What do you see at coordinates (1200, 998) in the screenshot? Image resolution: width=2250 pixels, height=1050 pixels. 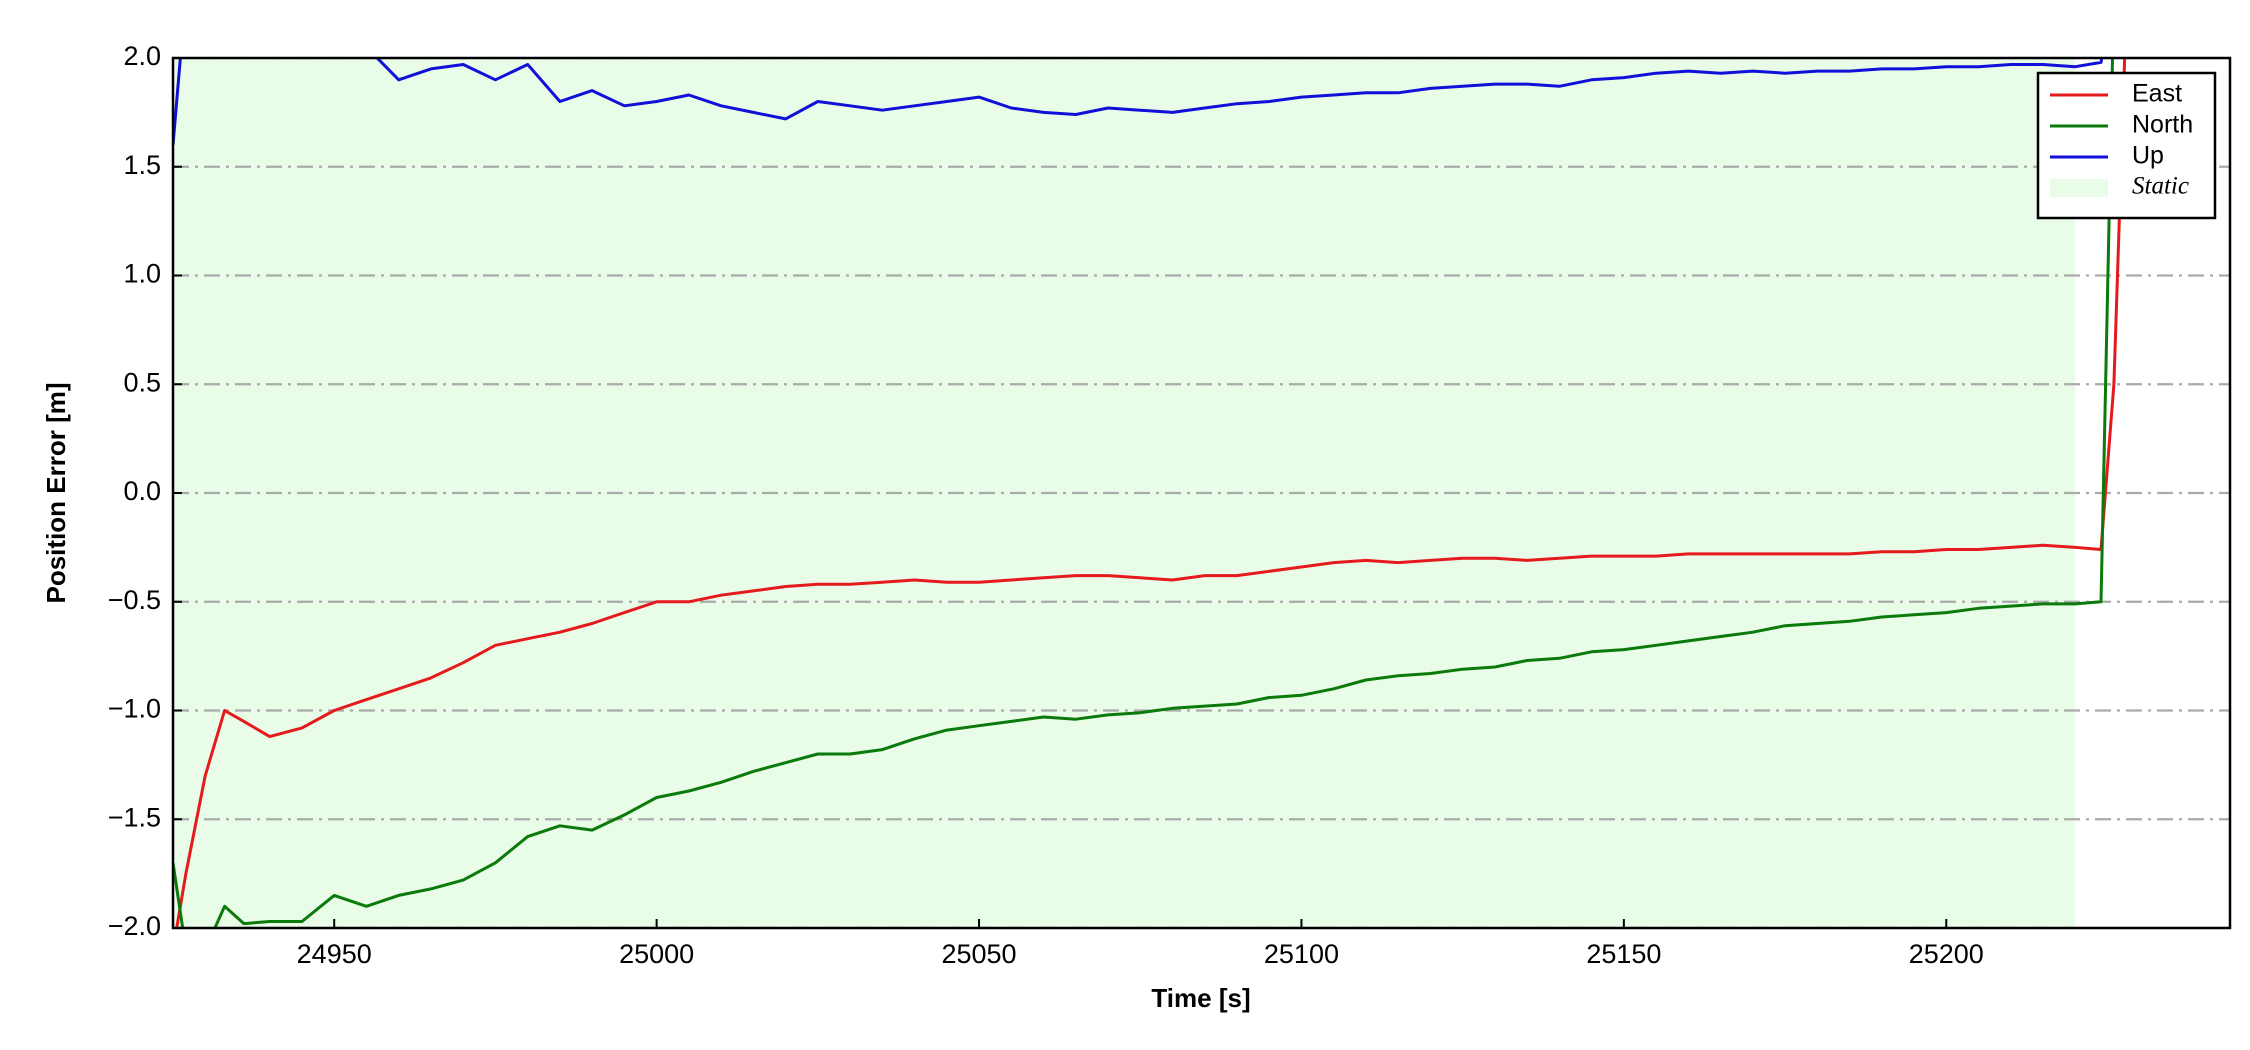 I see `x-axis-label: Time [s]` at bounding box center [1200, 998].